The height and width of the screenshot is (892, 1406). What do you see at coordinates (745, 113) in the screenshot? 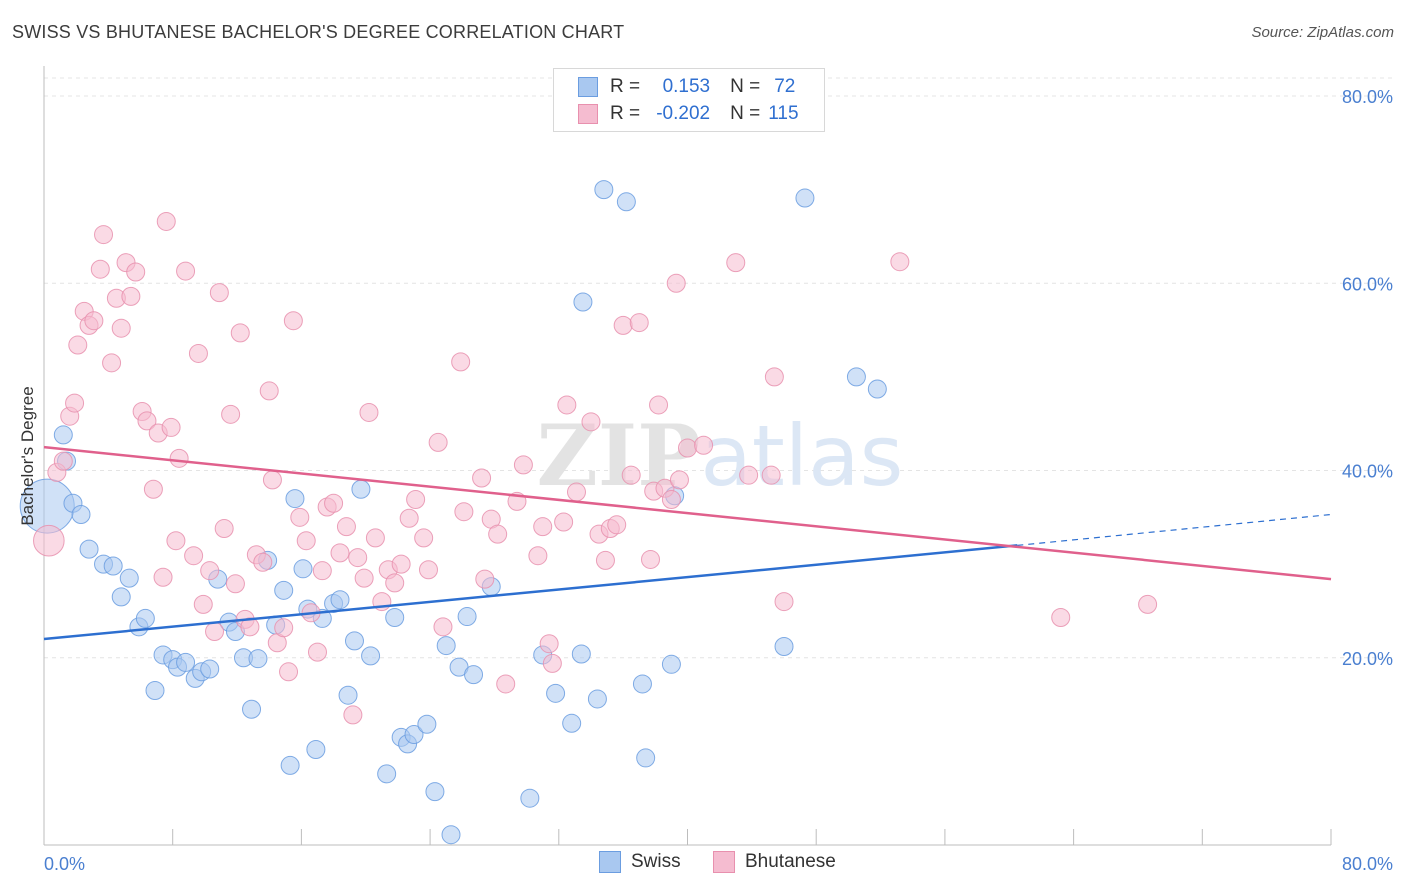
I see `bhutanese-n-label: N =` at bounding box center [745, 113].